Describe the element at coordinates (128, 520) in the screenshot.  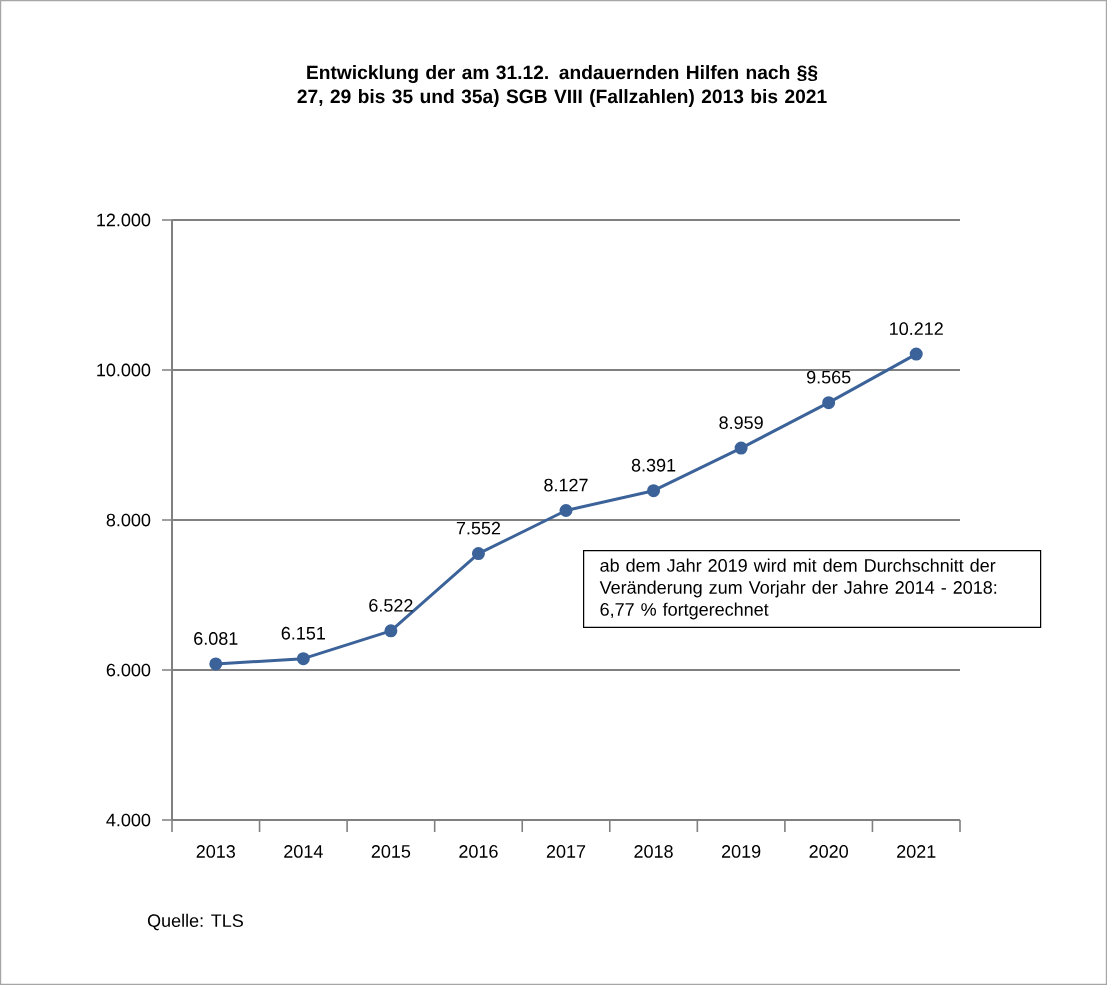
I see `y-tick-label: 8.000` at that location.